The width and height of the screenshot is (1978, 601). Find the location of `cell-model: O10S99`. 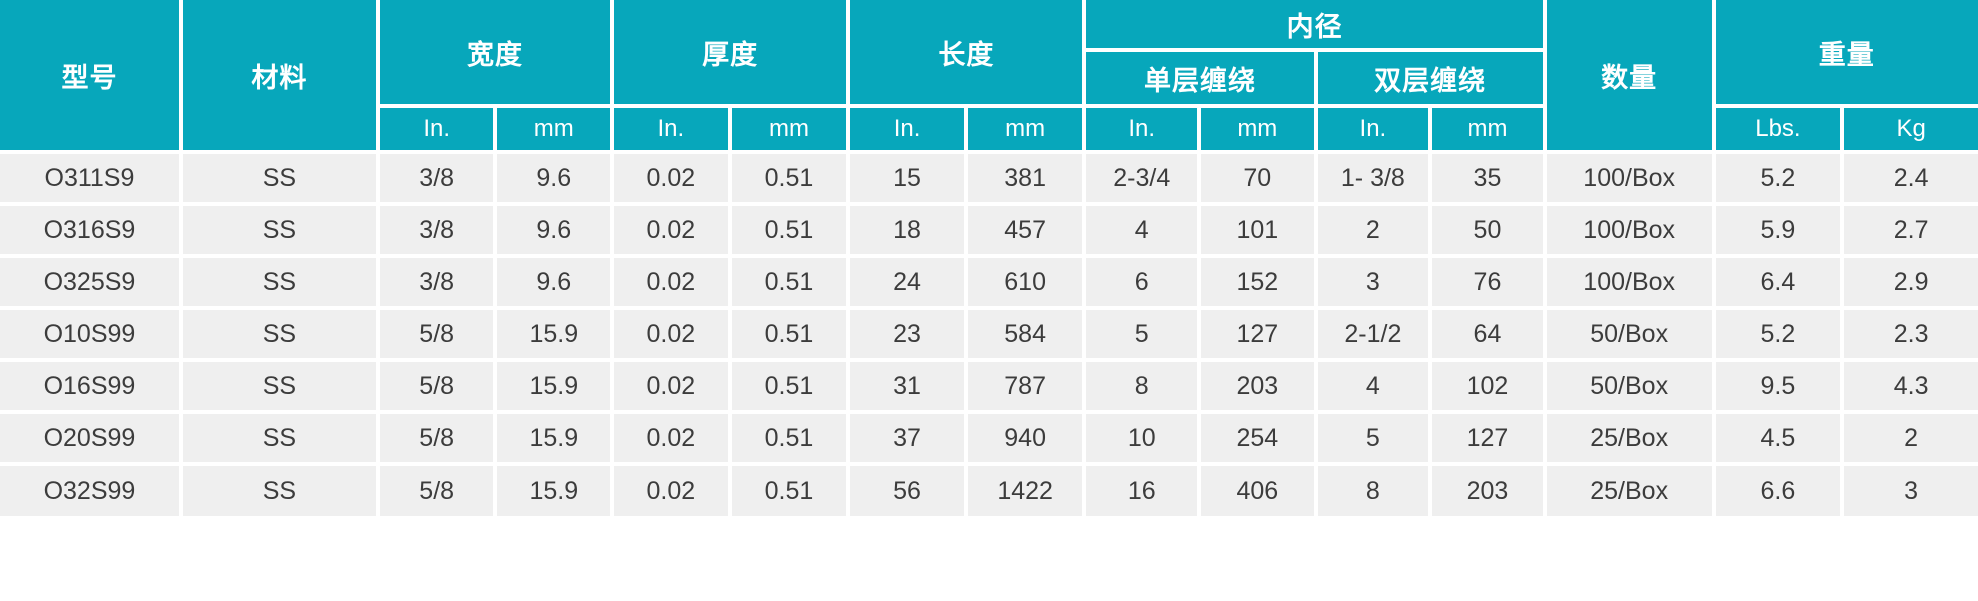

cell-model: O10S99 is located at coordinates (91, 334).